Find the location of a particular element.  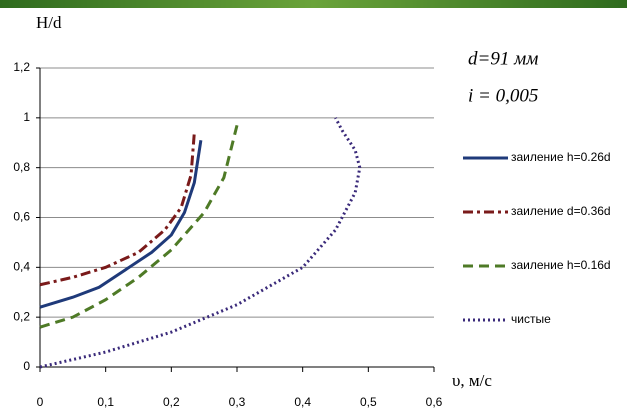

x-tick-label: 0,1 is located at coordinates (105, 401).